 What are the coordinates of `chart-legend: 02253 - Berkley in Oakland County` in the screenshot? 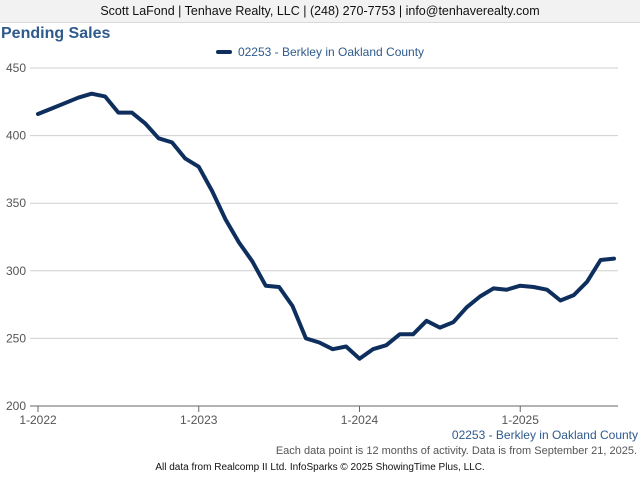 It's located at (320, 52).